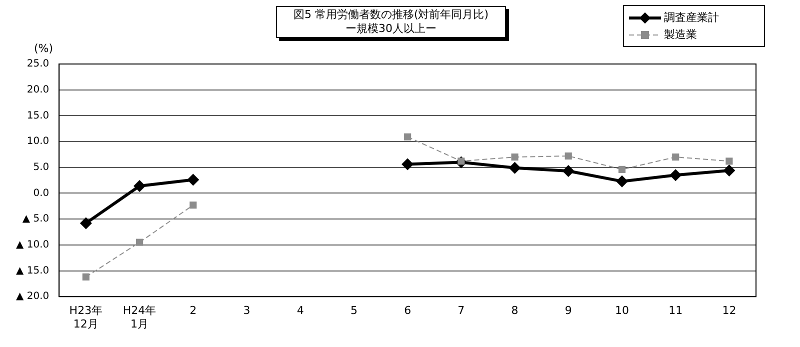  I want to click on y-tick-label: 0.0, so click(41, 193).